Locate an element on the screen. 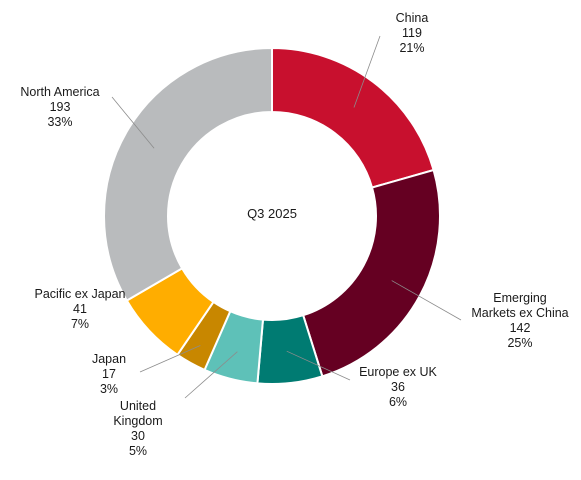 This screenshot has width=581, height=480. slice-value: 193 is located at coordinates (60, 107).